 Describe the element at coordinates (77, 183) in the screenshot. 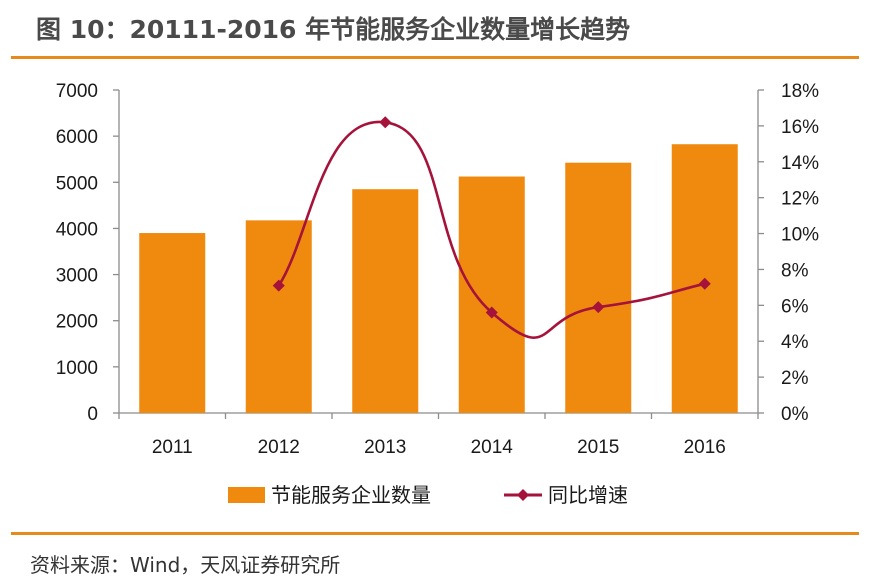

I see `left-axis-tick-label: 5000` at that location.